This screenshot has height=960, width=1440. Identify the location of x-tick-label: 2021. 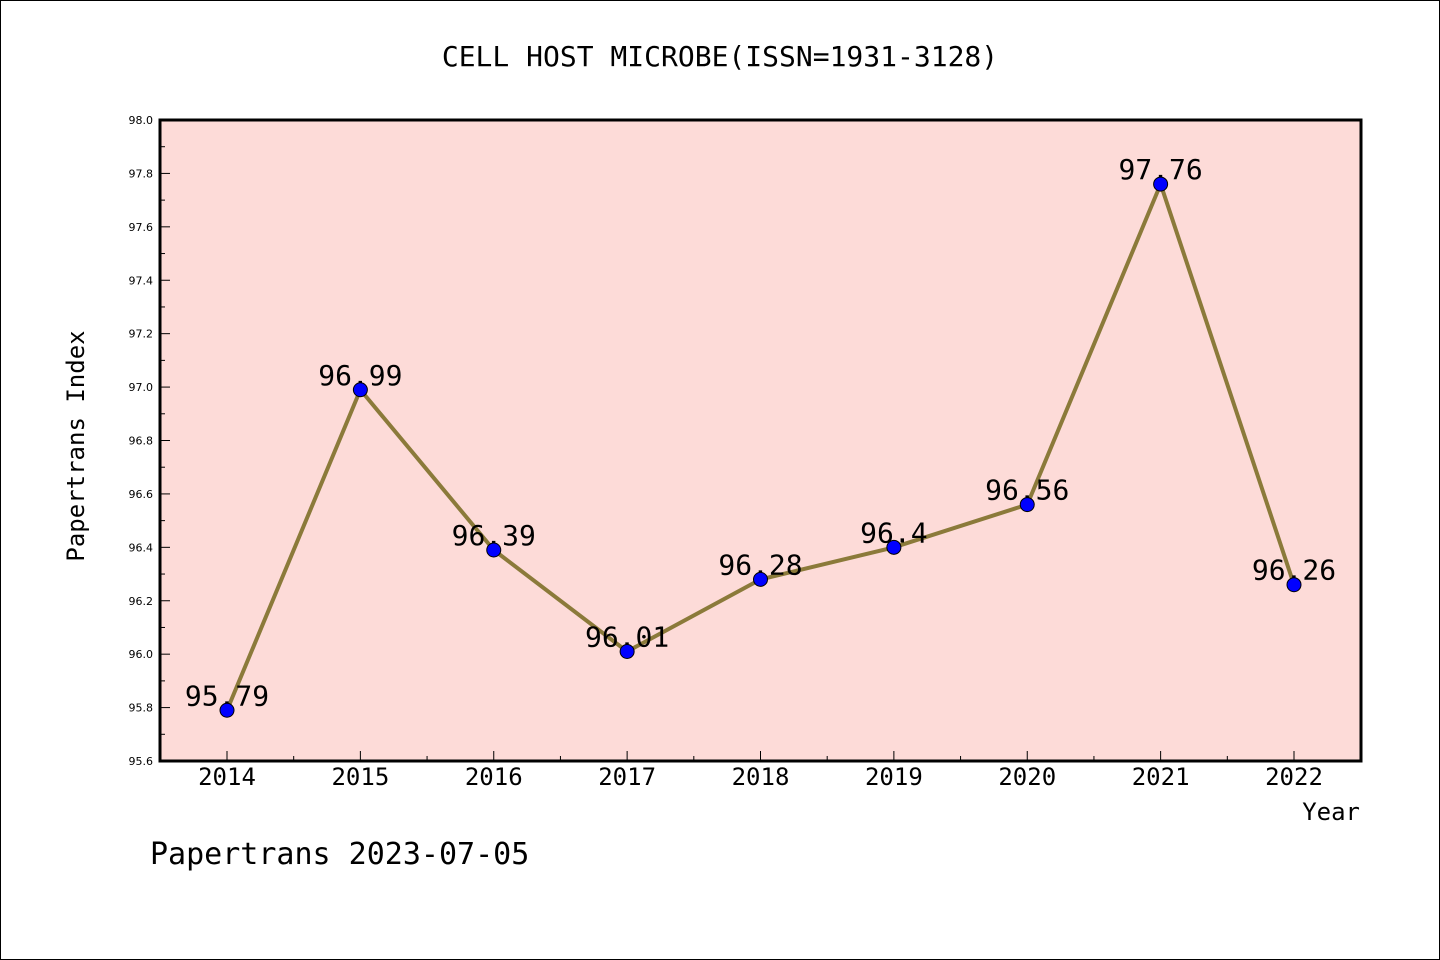
(1161, 777).